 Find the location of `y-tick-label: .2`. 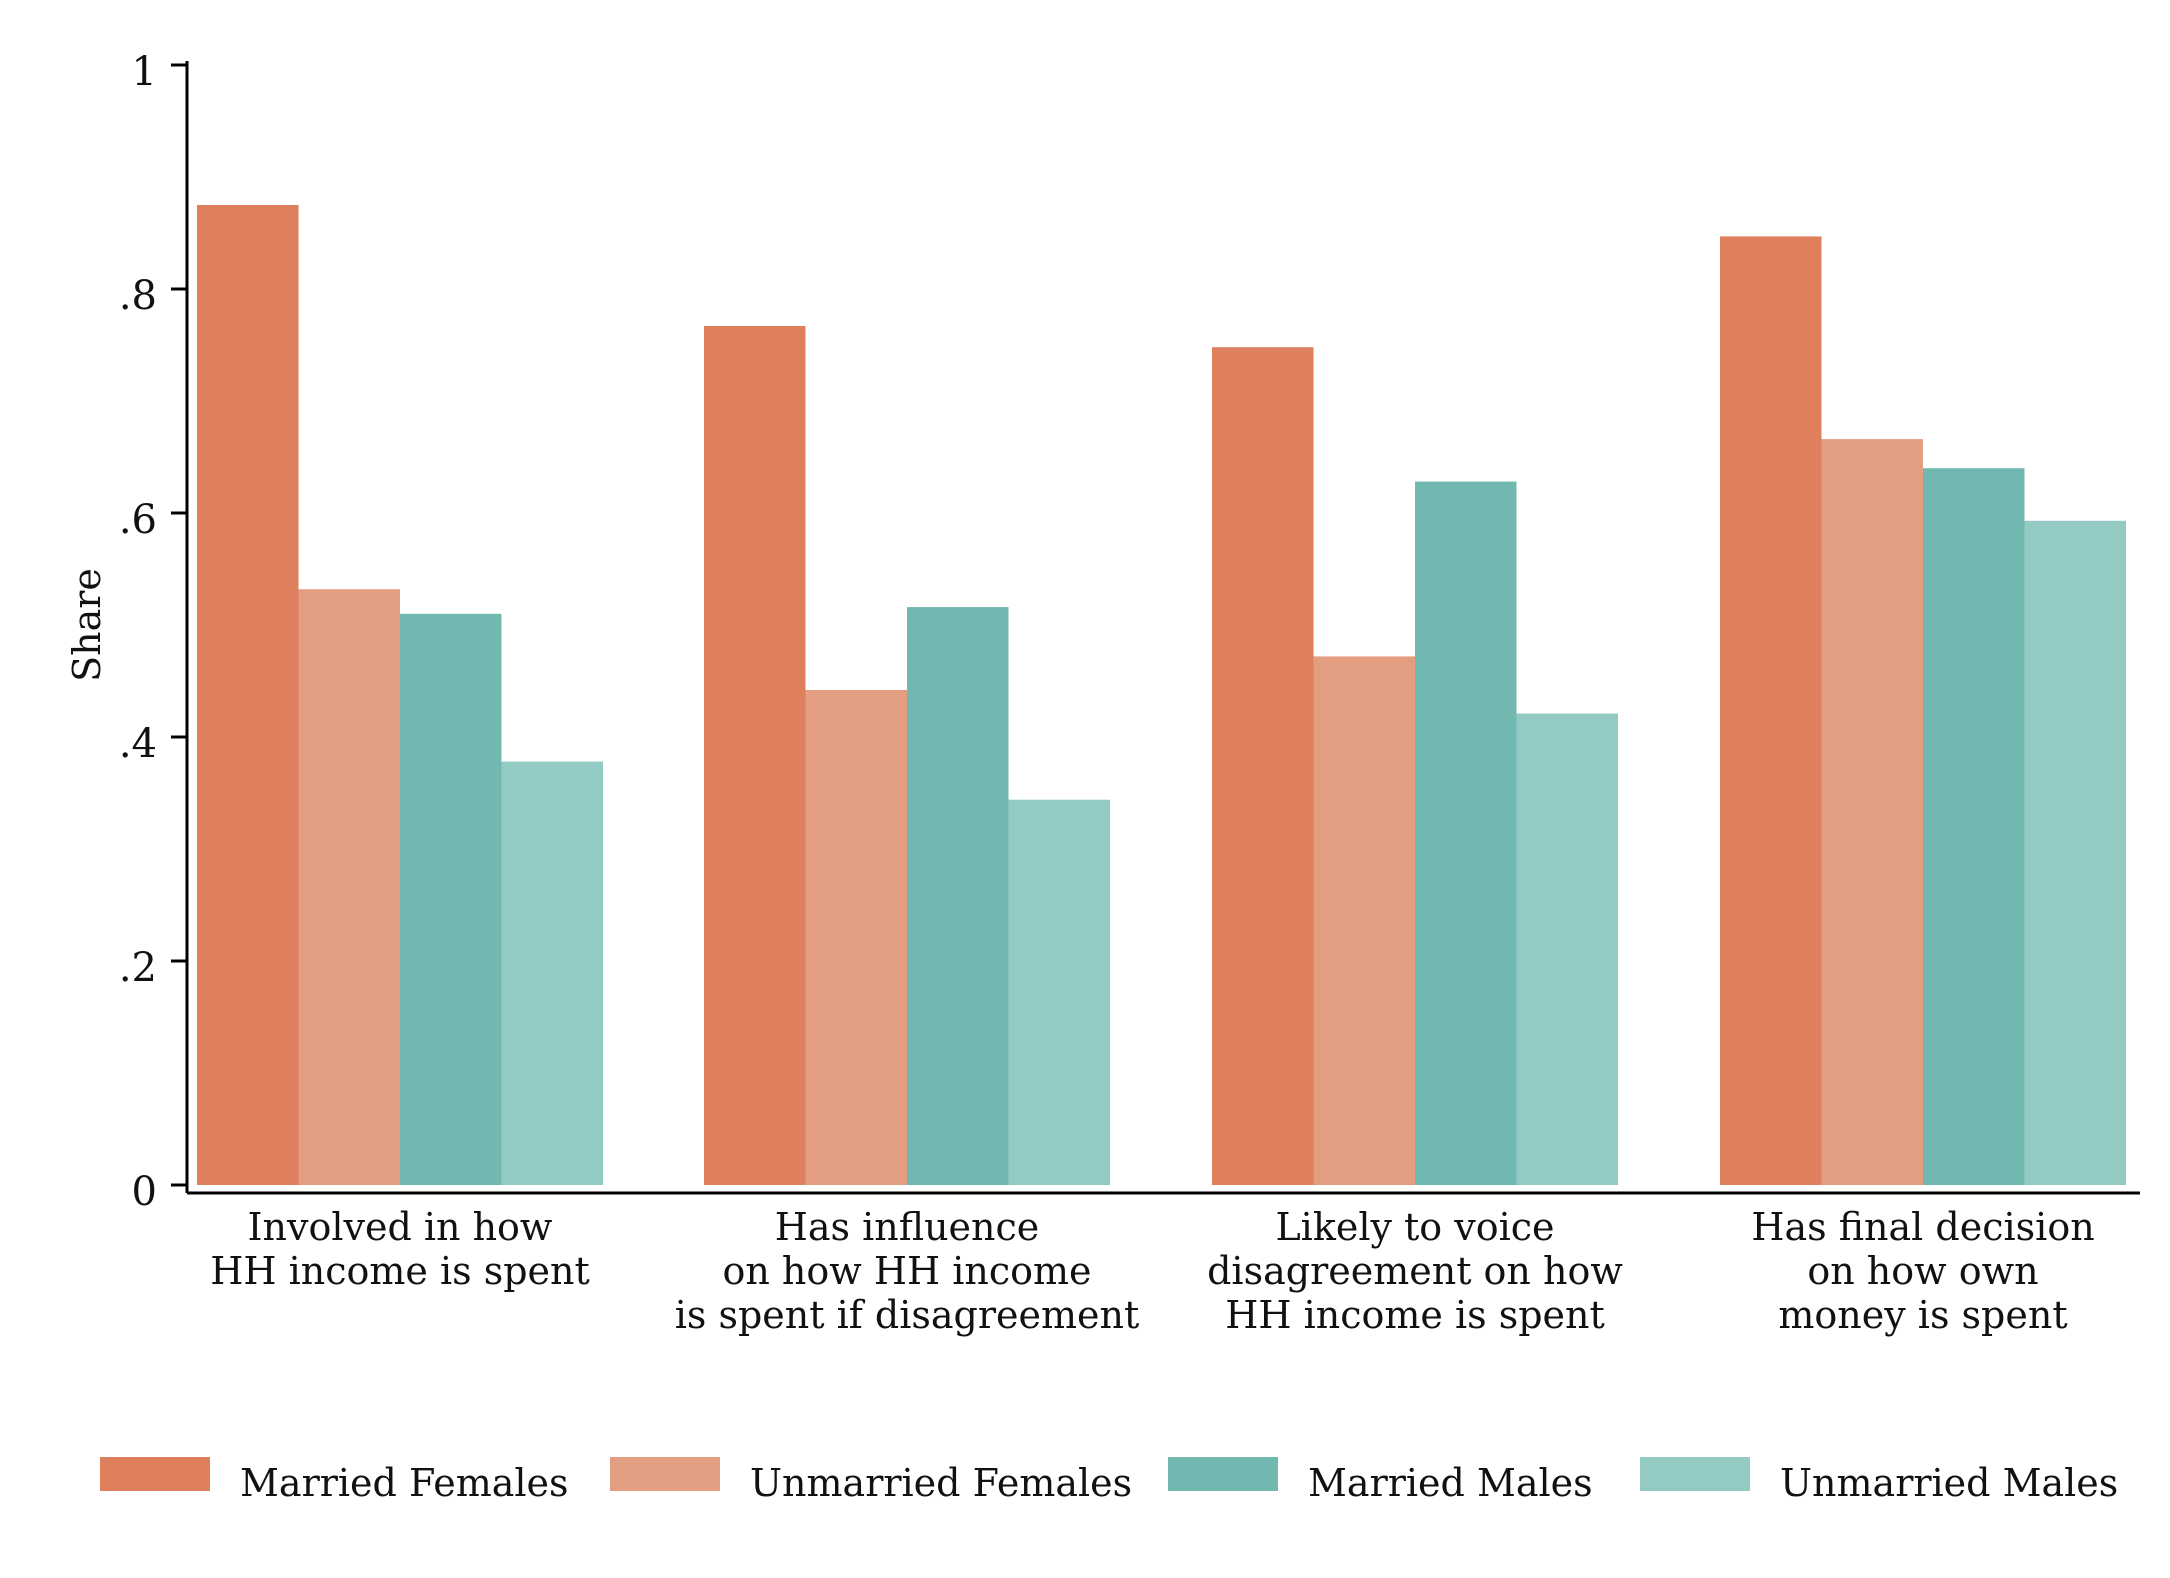

y-tick-label: .2 is located at coordinates (138, 968).